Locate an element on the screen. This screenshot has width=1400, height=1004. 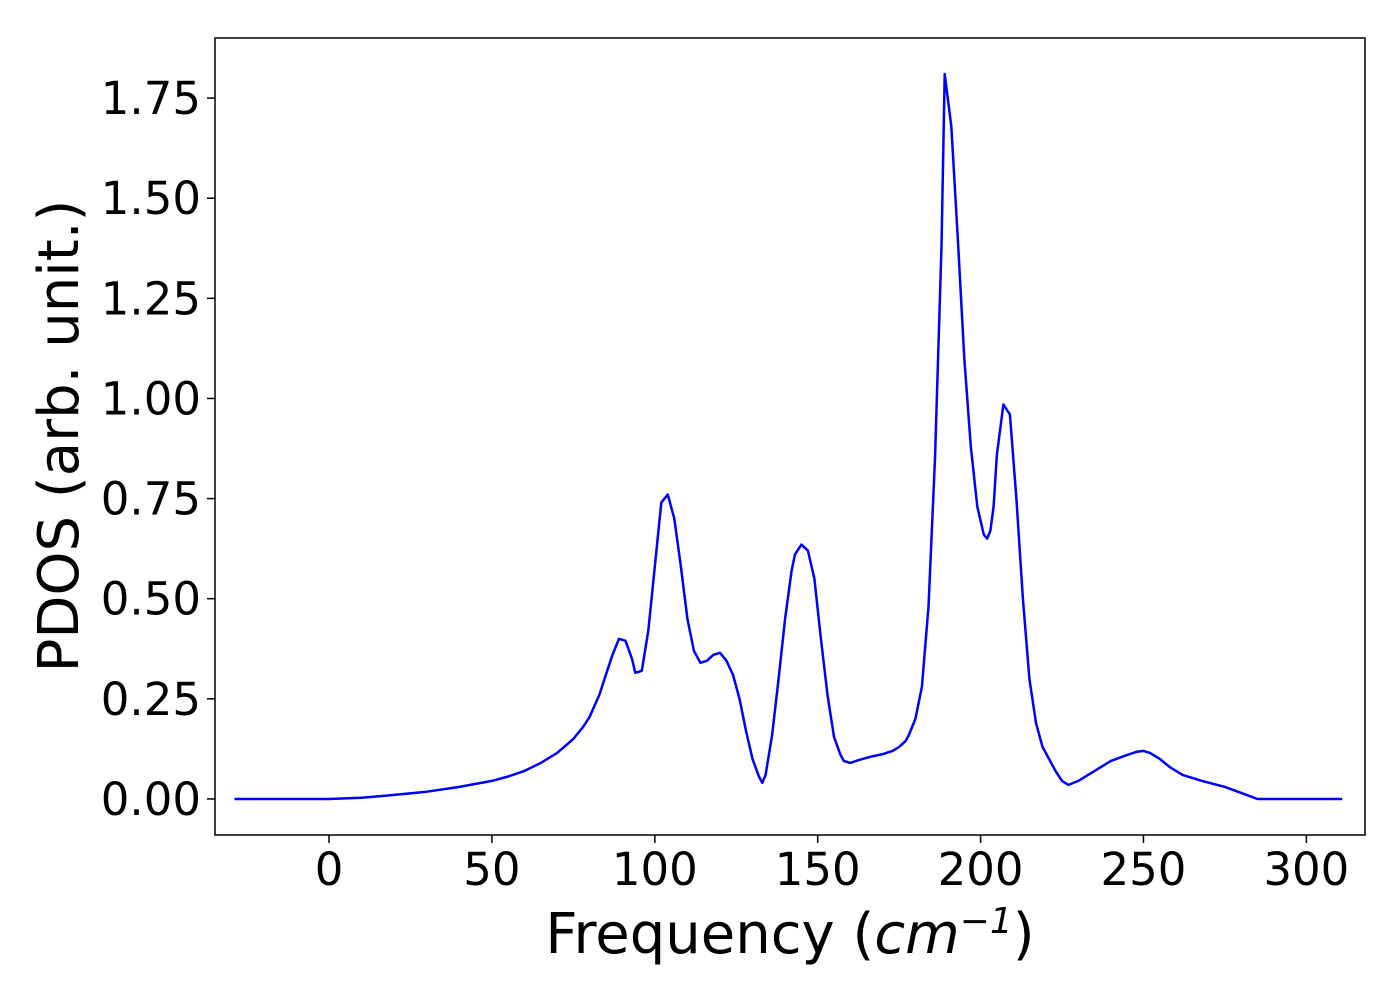
x-tick-label: 150 is located at coordinates (818, 869).